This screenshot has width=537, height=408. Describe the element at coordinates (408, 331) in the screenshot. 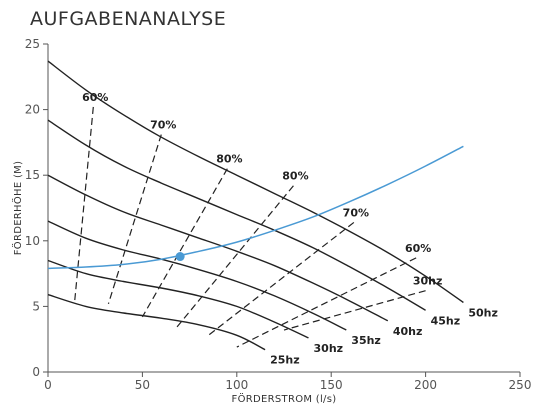

I see `pump-curve-label: 40hz` at that location.